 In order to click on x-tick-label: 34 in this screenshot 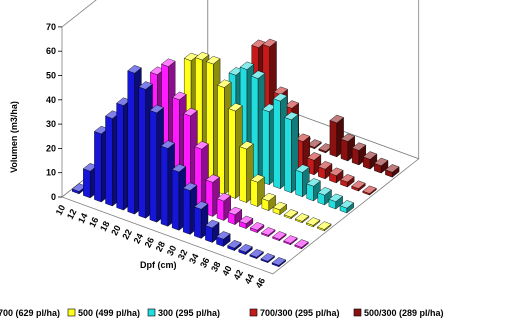, I will do `click(194, 259)`.